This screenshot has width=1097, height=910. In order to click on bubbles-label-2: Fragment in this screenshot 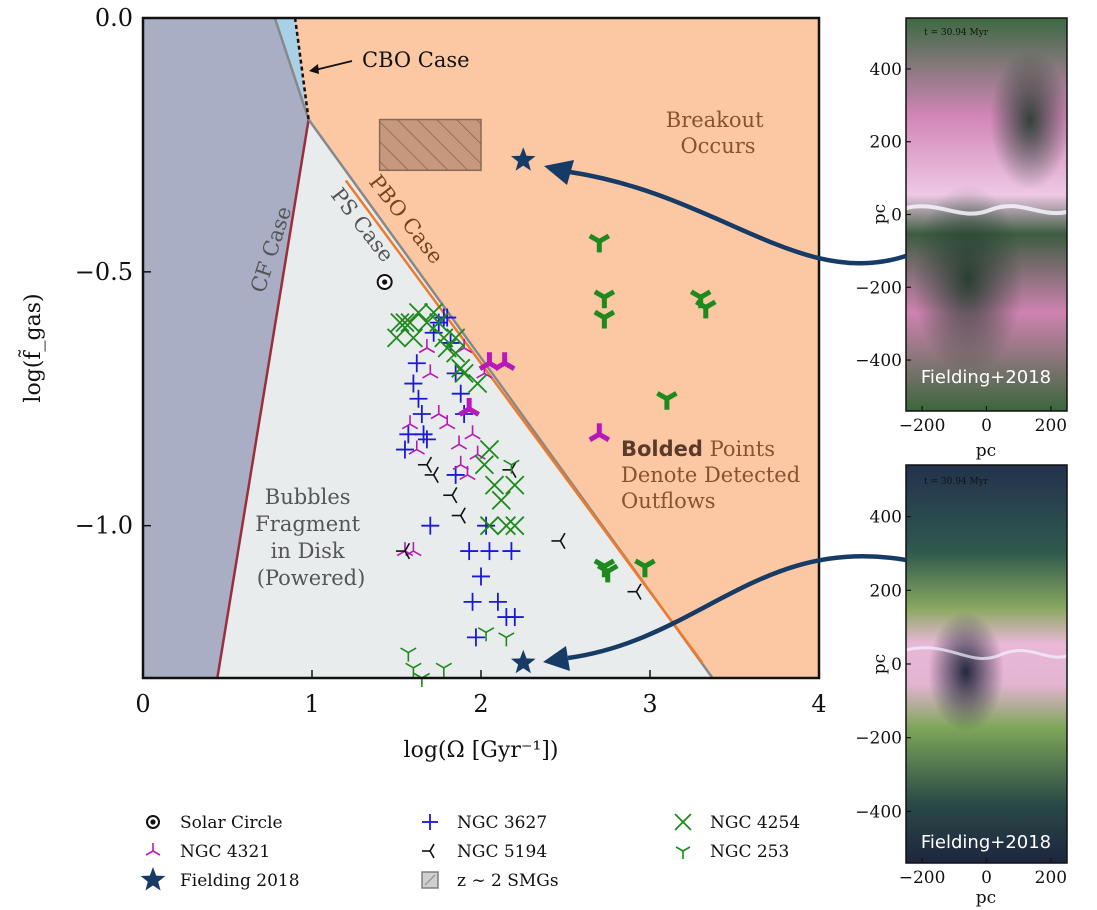, I will do `click(307, 524)`.